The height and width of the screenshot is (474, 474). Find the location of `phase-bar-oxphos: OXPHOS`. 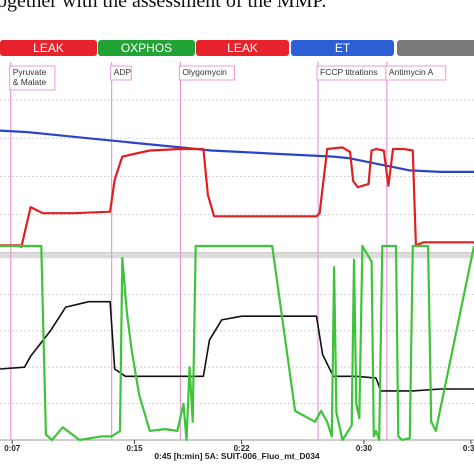

phase-bar-oxphos: OXPHOS is located at coordinates (146, 48).